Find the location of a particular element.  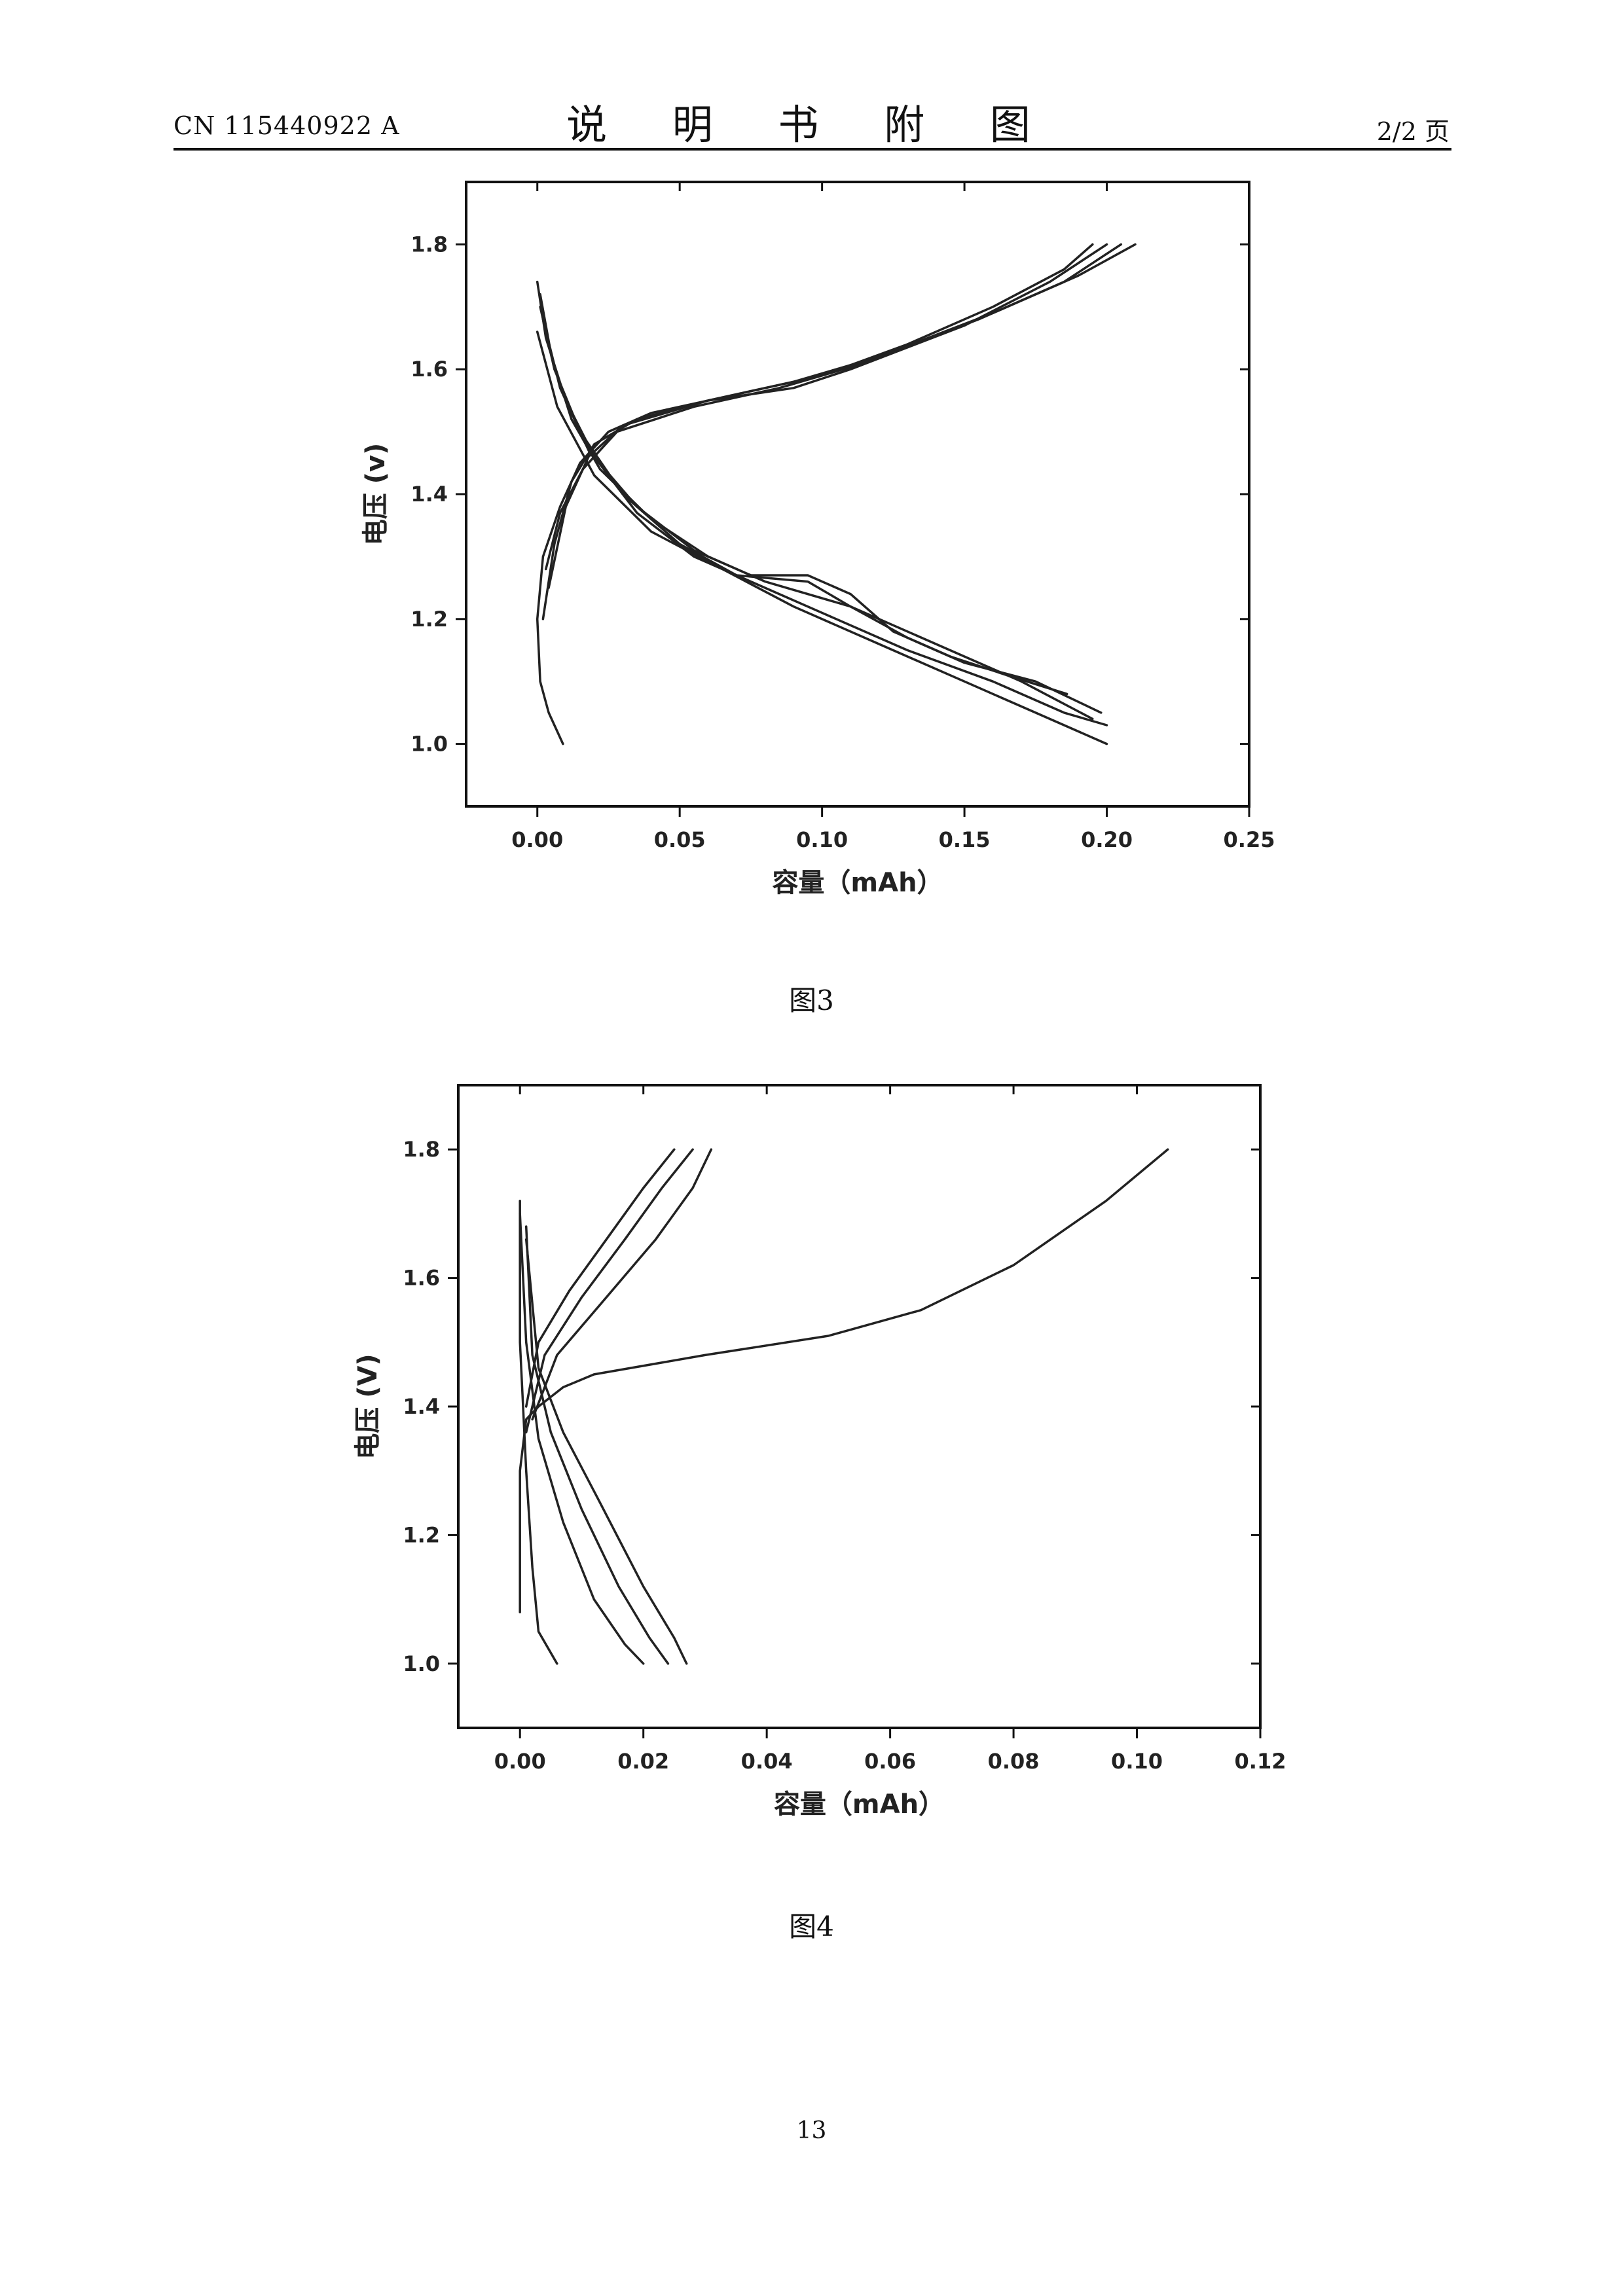

series-9-line is located at coordinates (822, 538).